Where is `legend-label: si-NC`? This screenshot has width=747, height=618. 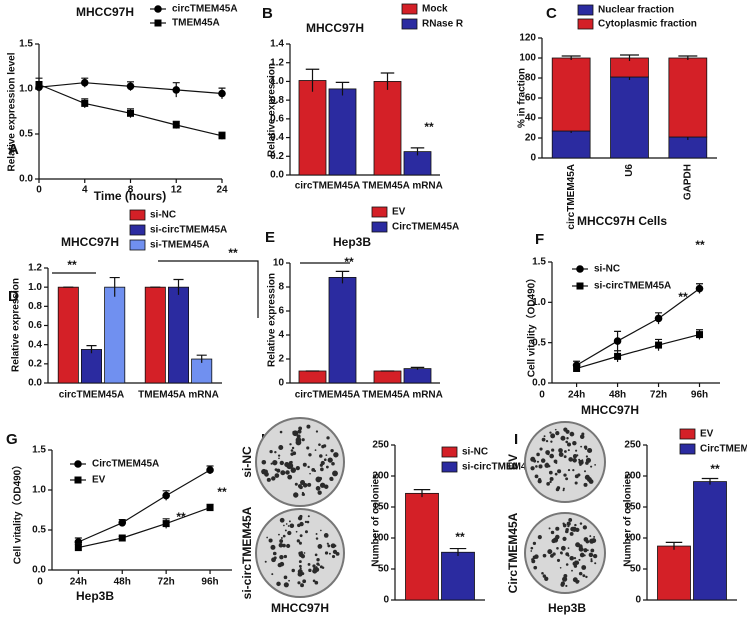
legend-label: si-NC is located at coordinates (607, 269).